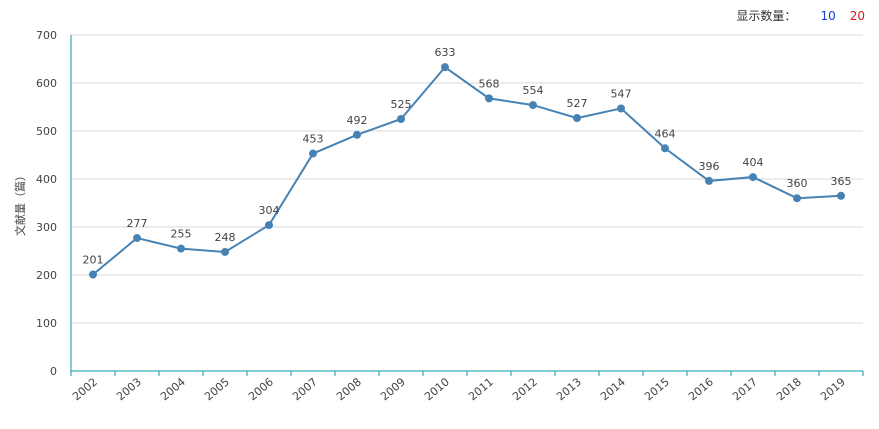 The height and width of the screenshot is (429, 879). I want to click on x-tick-label: 2006, so click(261, 389).